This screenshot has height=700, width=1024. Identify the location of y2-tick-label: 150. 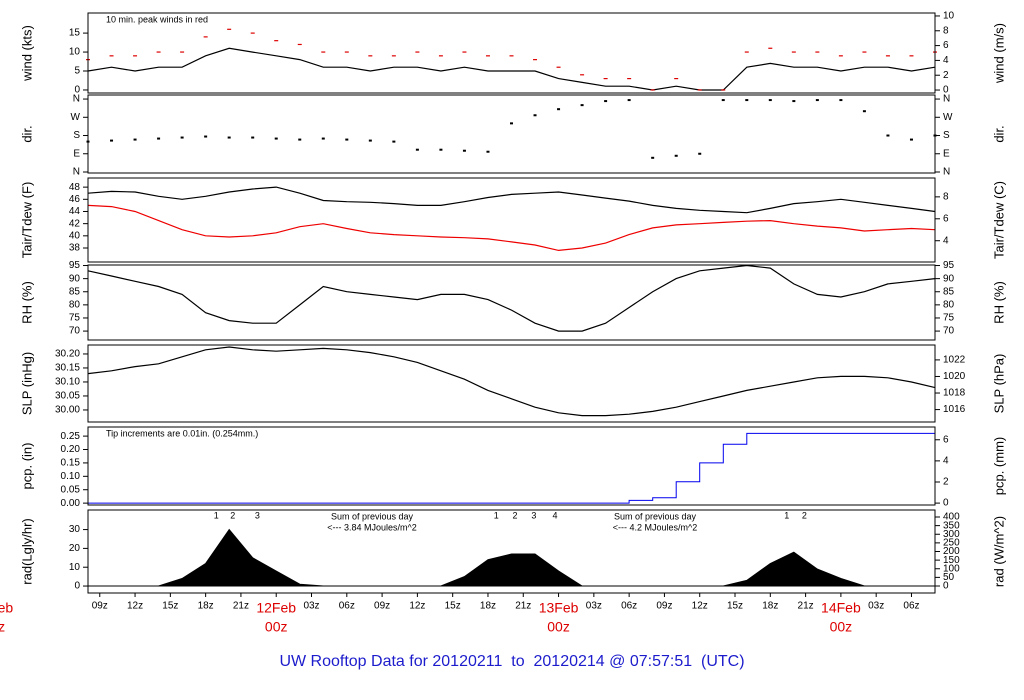
(951, 560).